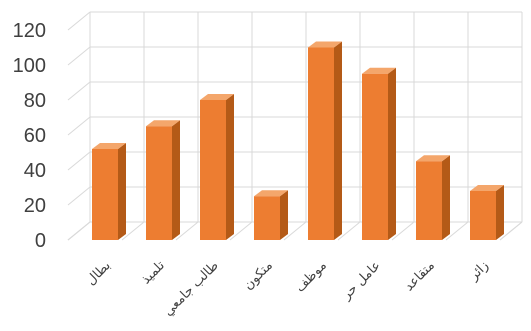 The height and width of the screenshot is (331, 531). Describe the element at coordinates (29, 66) in the screenshot. I see `y-tick-label: 100` at that location.